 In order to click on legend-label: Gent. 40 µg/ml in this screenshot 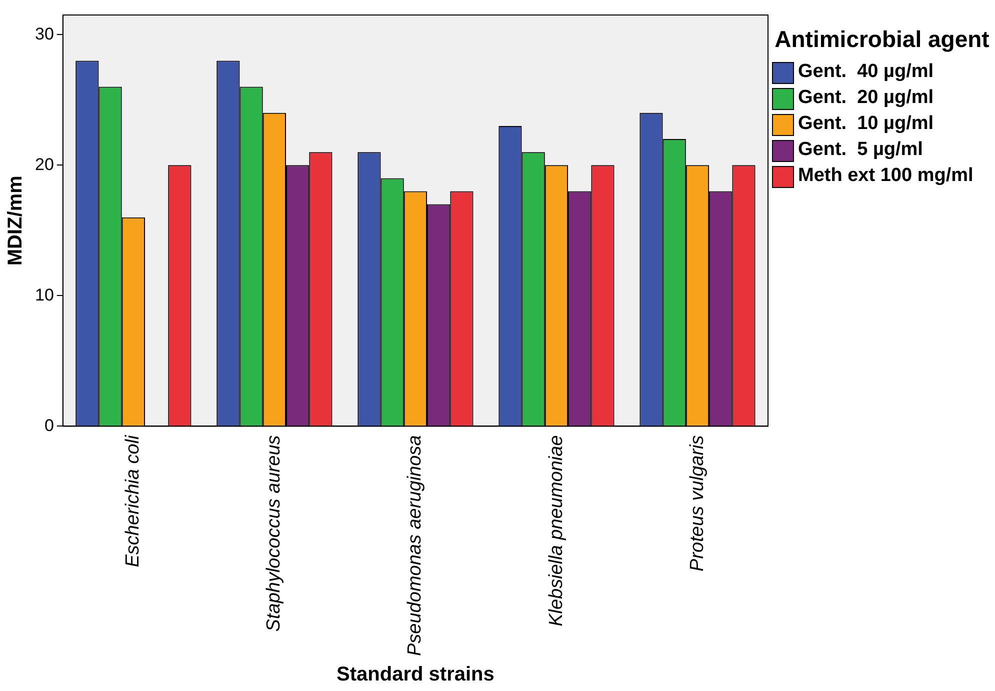, I will do `click(866, 71)`.